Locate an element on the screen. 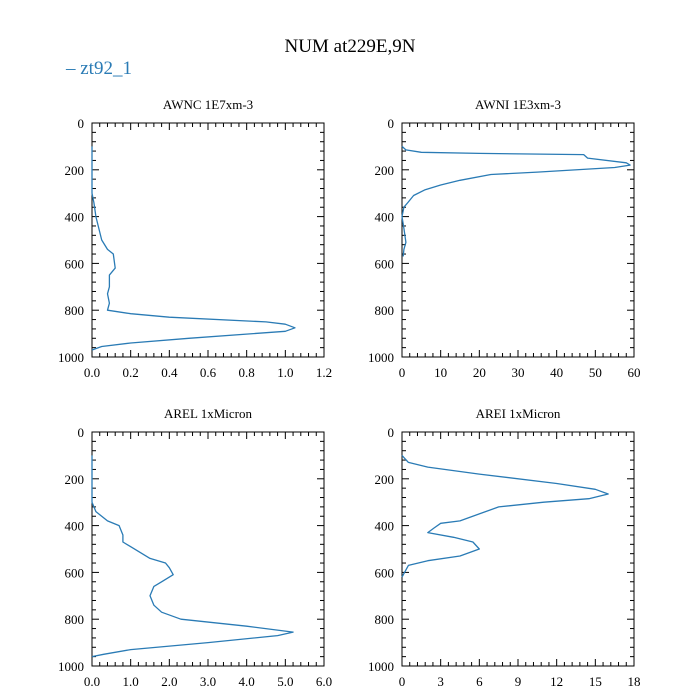  x-tick-label: 0.4 is located at coordinates (169, 372).